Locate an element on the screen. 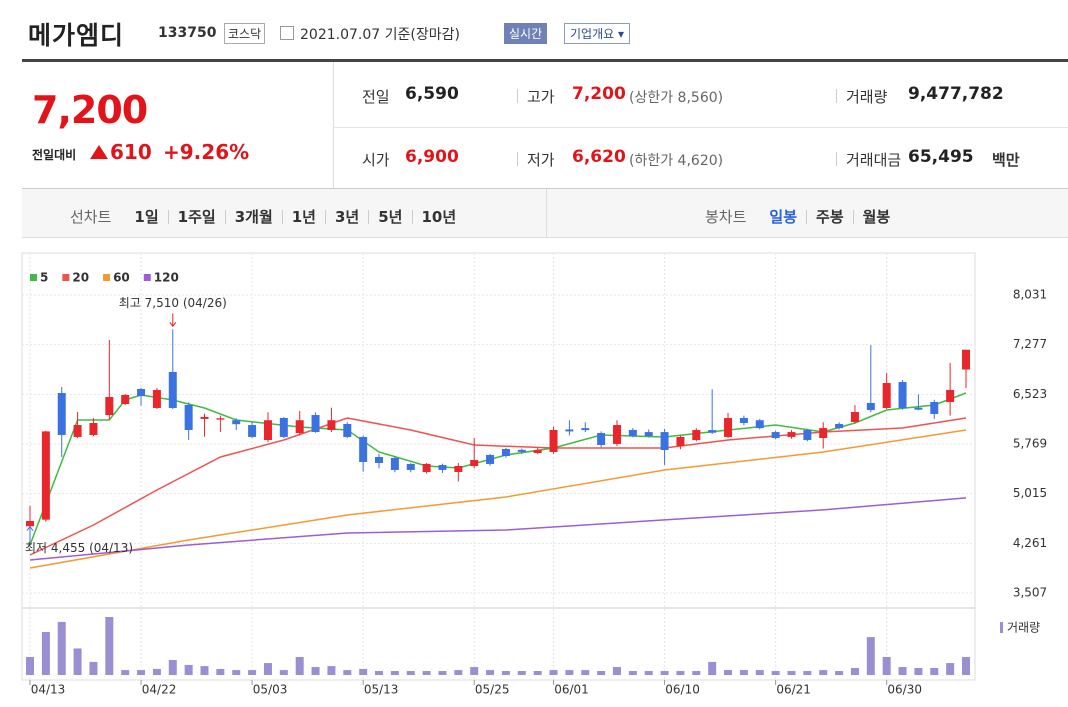 The image size is (1068, 707). period-tab: 1년 is located at coordinates (303, 216).